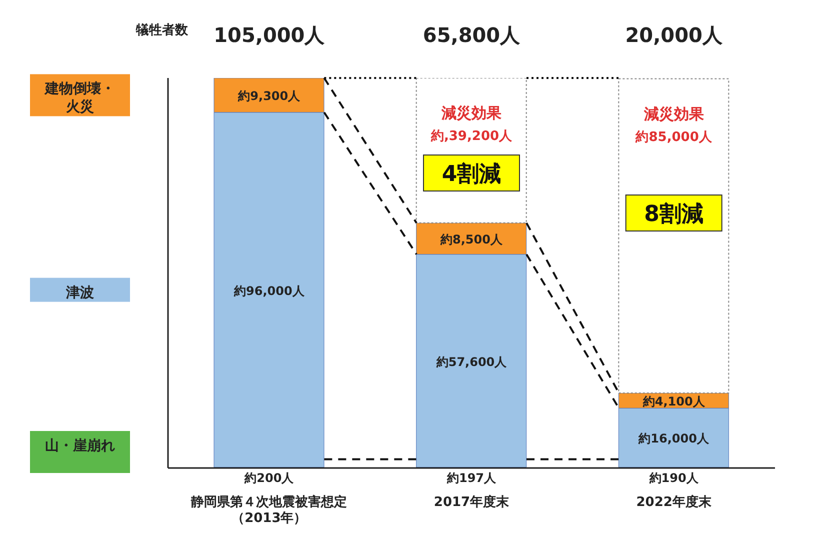  What do you see at coordinates (472, 35) in the screenshot?
I see `text: 65,800人` at bounding box center [472, 35].